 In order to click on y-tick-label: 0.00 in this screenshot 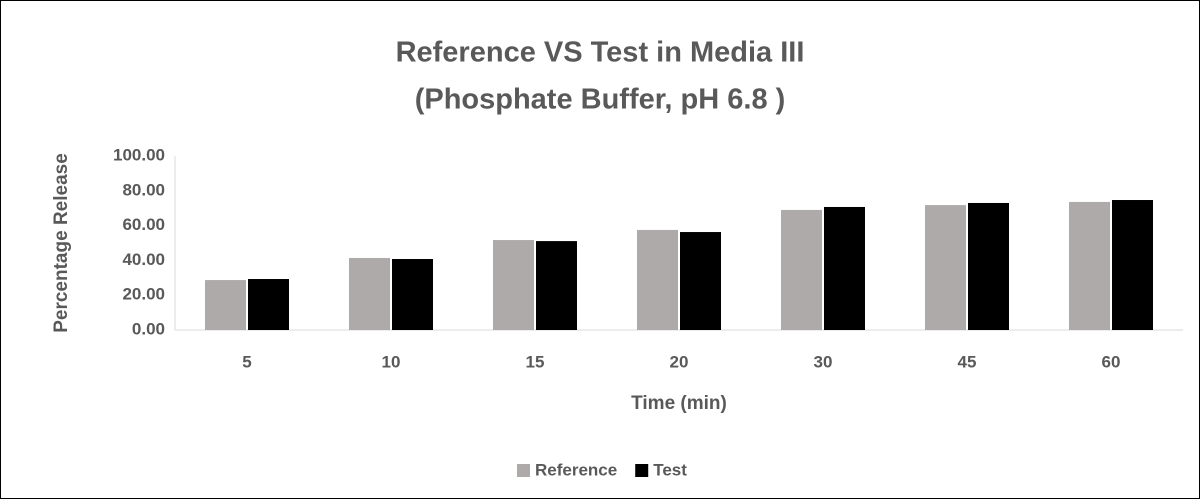, I will do `click(148, 328)`.